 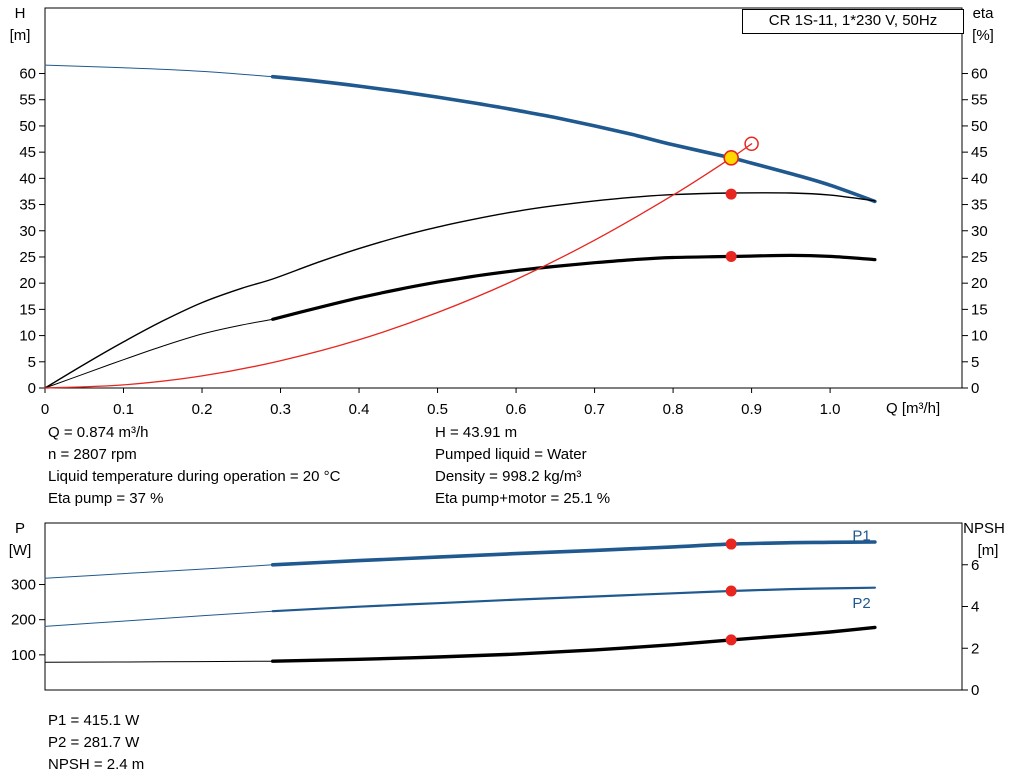 What do you see at coordinates (731, 544) in the screenshot?
I see `p1-duty-dot` at bounding box center [731, 544].